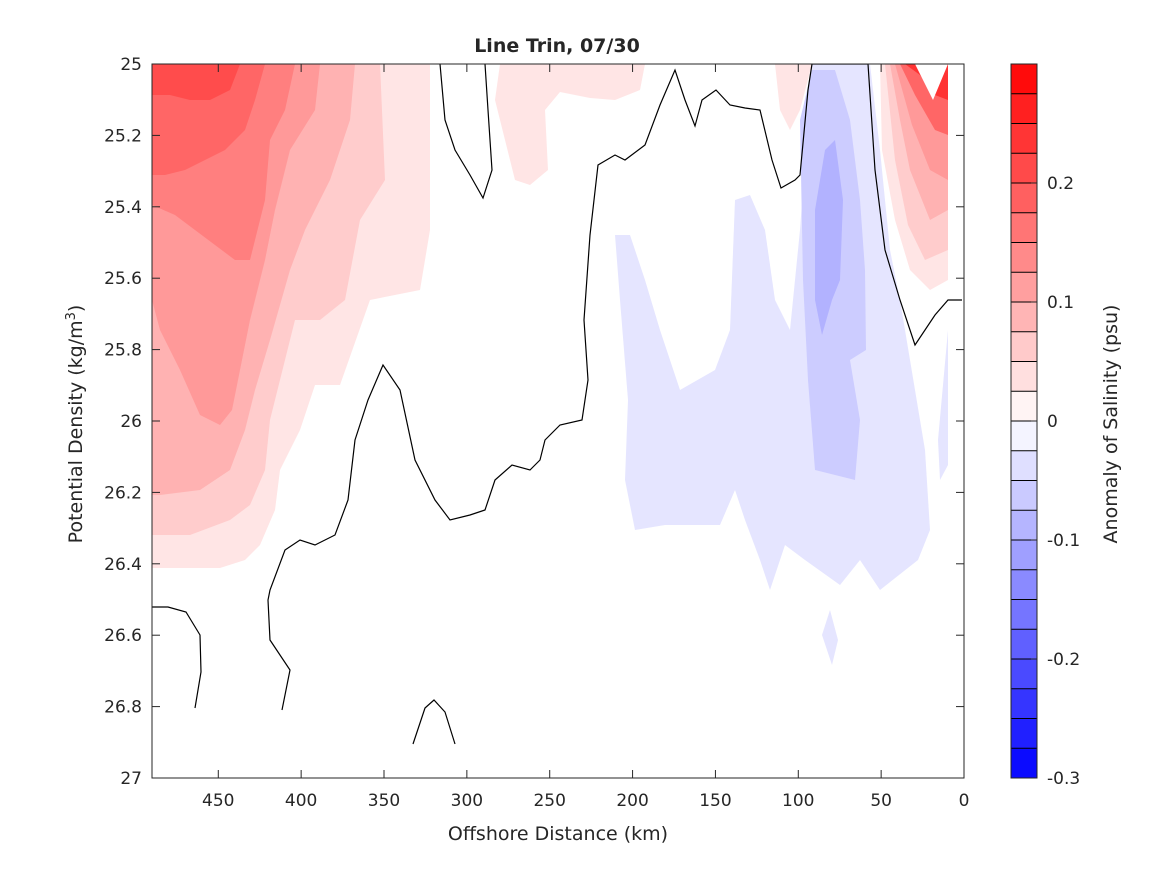 The height and width of the screenshot is (875, 1167). I want to click on contour-line-lower-left, so click(177, 657).